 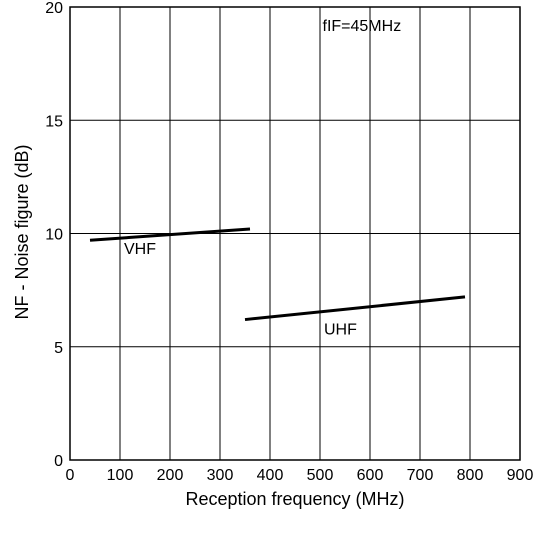 I want to click on annotation-label: UHF, so click(x=340, y=329).